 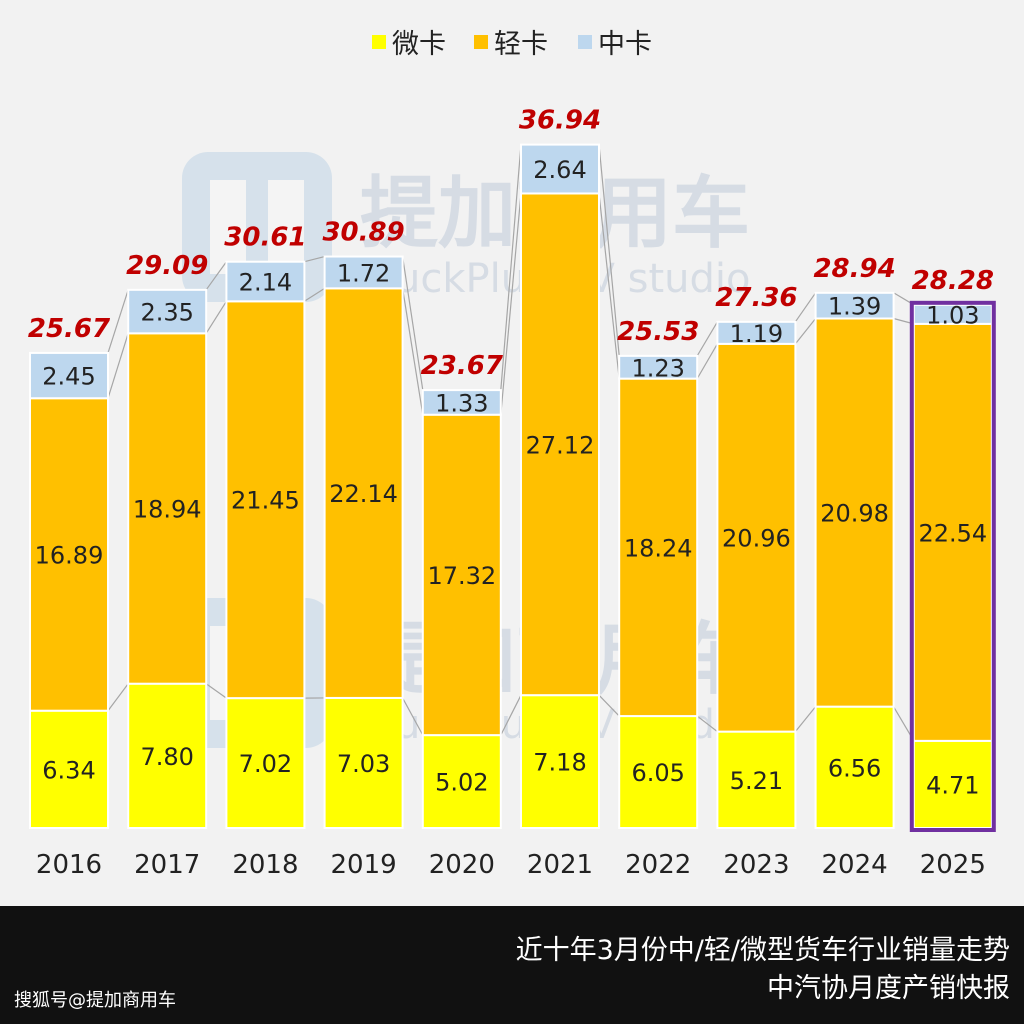 I want to click on total-label: 25.53, so click(x=658, y=332).